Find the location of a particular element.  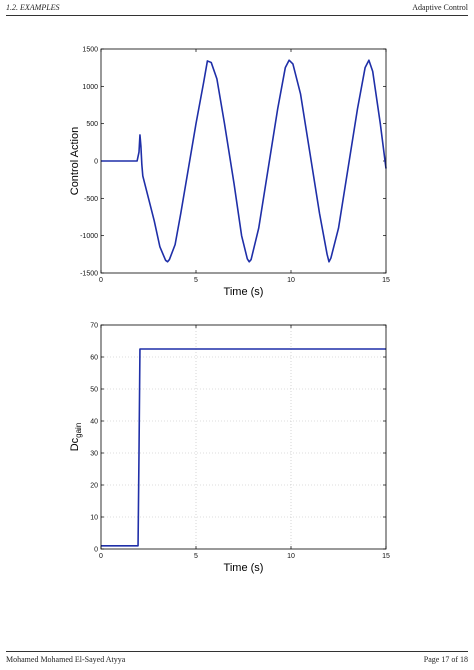

chart2-ytick-label-4: 40 is located at coordinates (94, 422).